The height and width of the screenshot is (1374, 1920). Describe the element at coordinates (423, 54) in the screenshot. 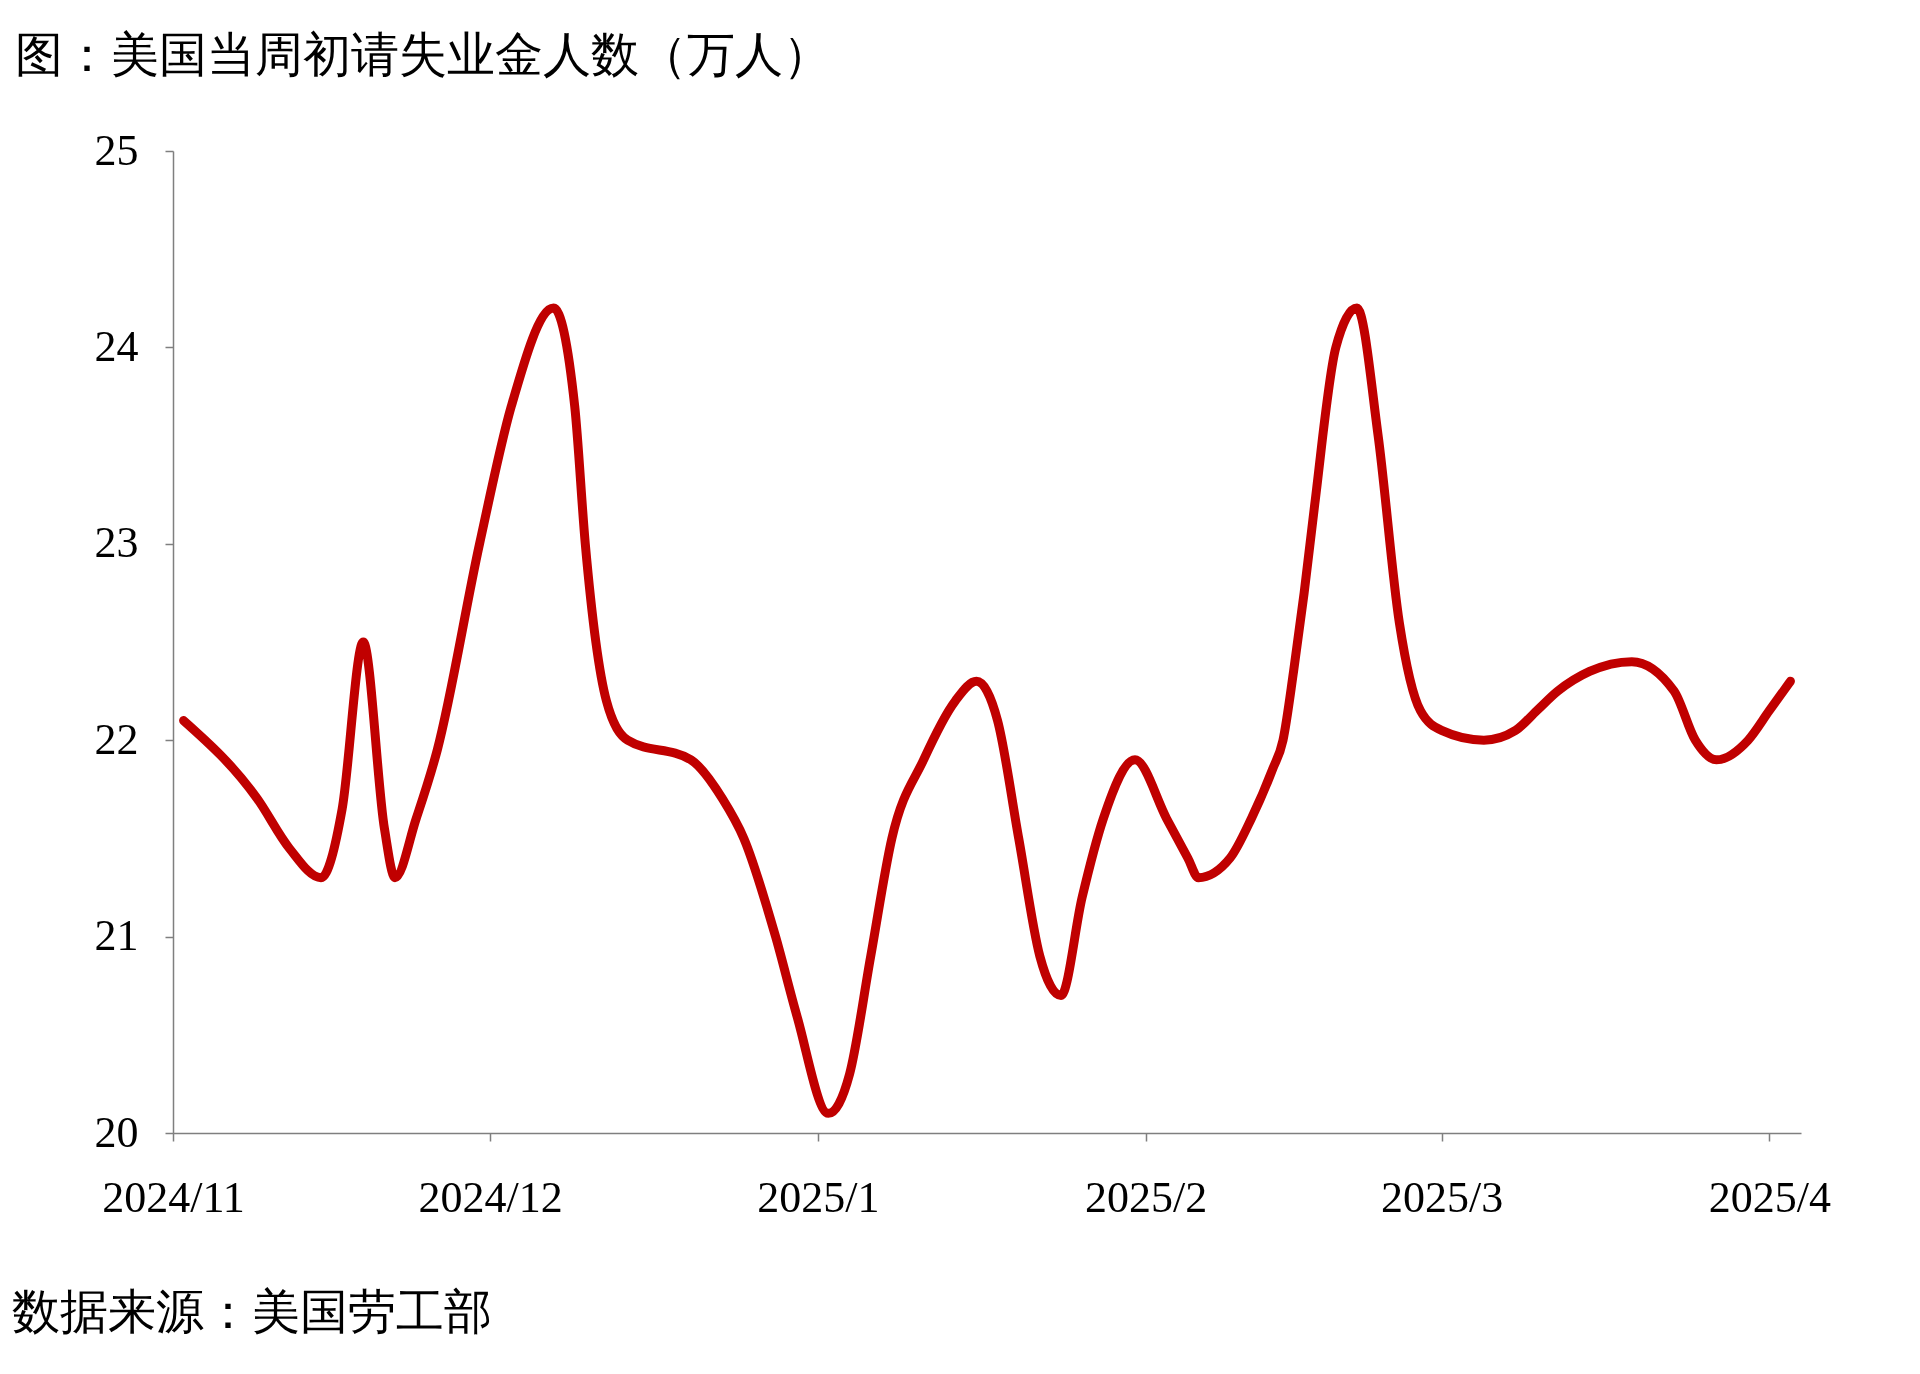

I see `chart-title: 图：美国当周初请失业金人数（万人）` at that location.